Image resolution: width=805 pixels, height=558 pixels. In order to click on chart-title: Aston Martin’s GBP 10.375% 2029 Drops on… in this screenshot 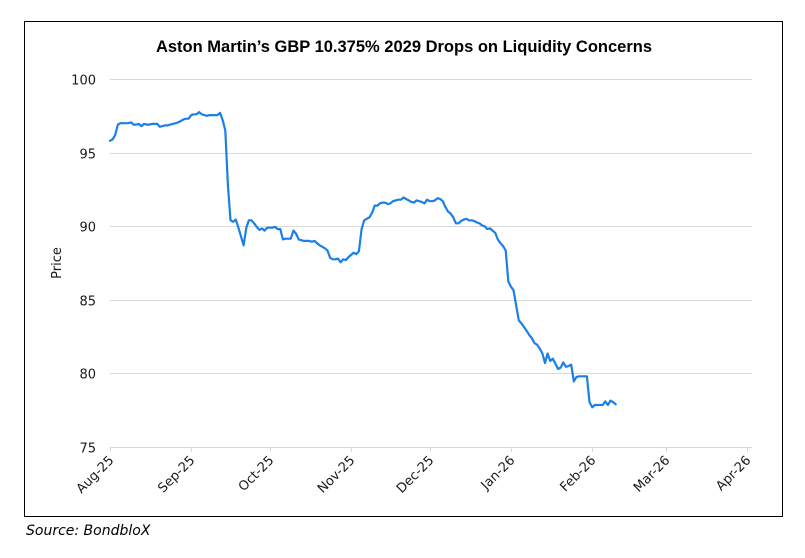, I will do `click(404, 47)`.